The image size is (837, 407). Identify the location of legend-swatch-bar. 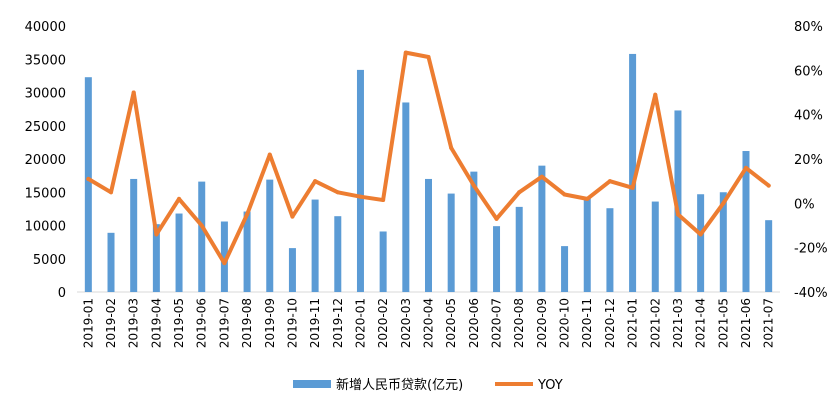
(312, 384).